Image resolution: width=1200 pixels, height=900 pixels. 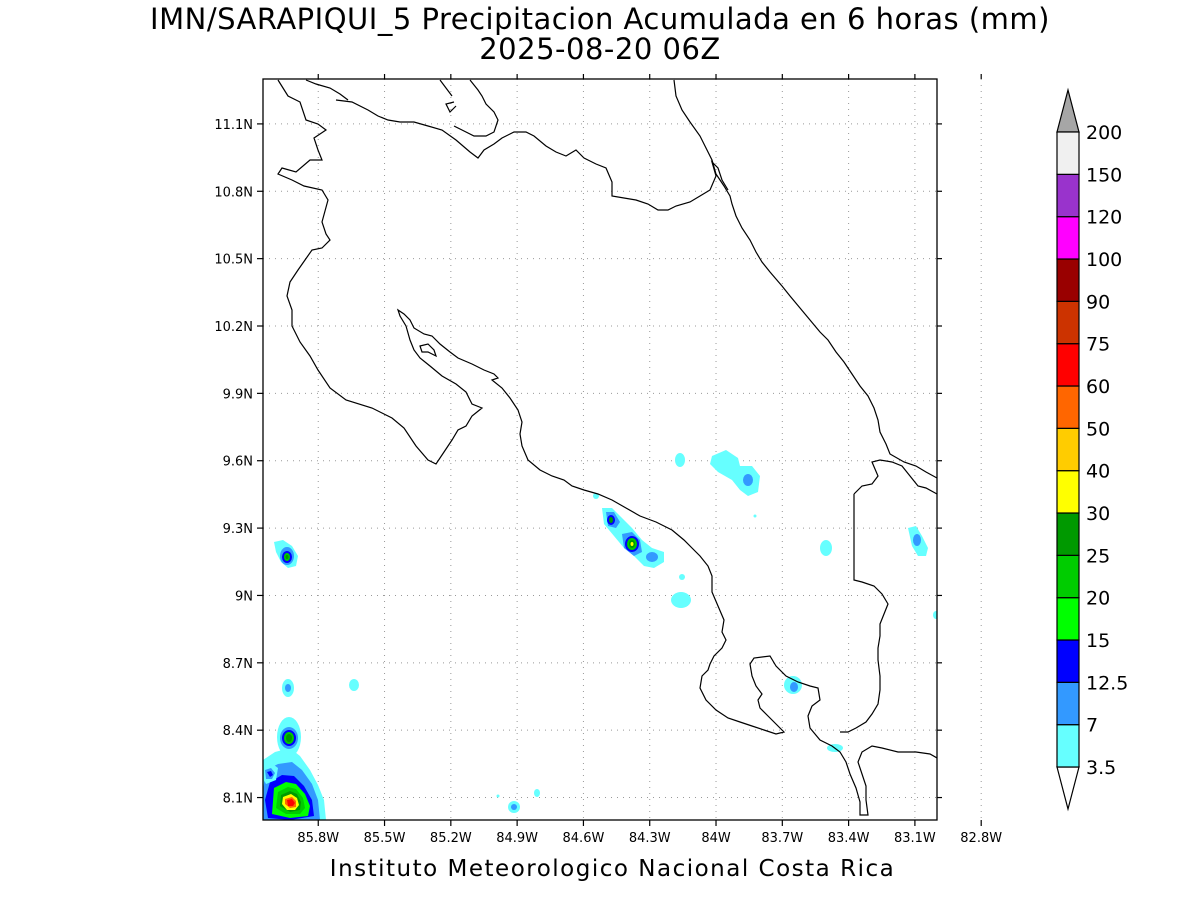 I want to click on precip-cell-84.1w-9.25n, so click(x=628, y=530).